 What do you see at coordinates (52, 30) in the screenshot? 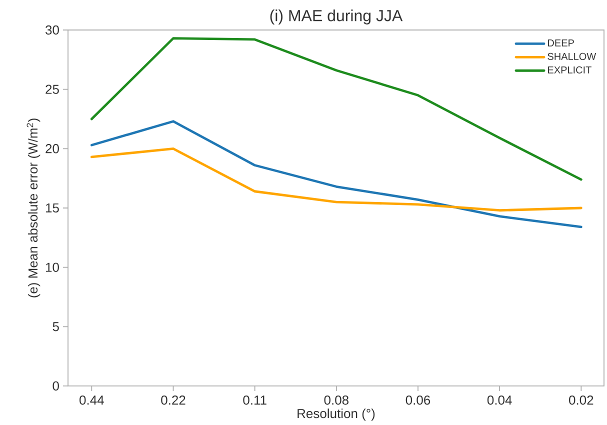
I see `y-tick-label: 30` at bounding box center [52, 30].